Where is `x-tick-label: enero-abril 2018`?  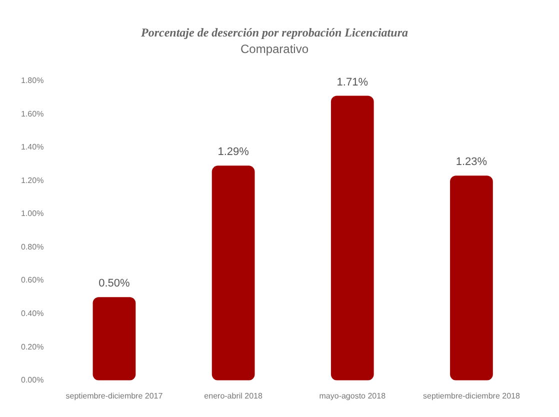 x-tick-label: enero-abril 2018 is located at coordinates (233, 395).